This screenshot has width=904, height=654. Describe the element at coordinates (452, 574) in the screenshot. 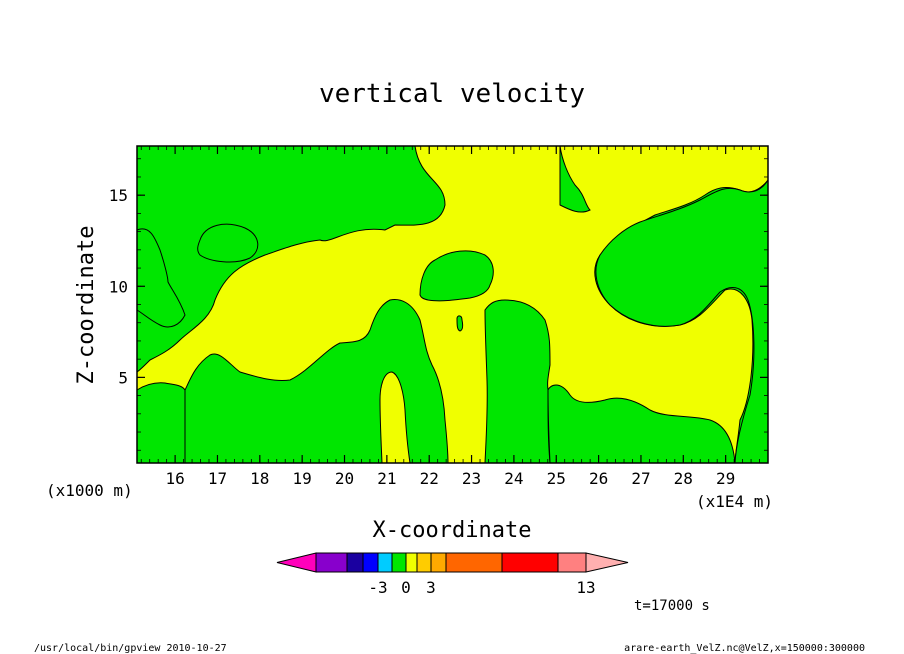

I see `colorbar: -3 0 3 13` at that location.